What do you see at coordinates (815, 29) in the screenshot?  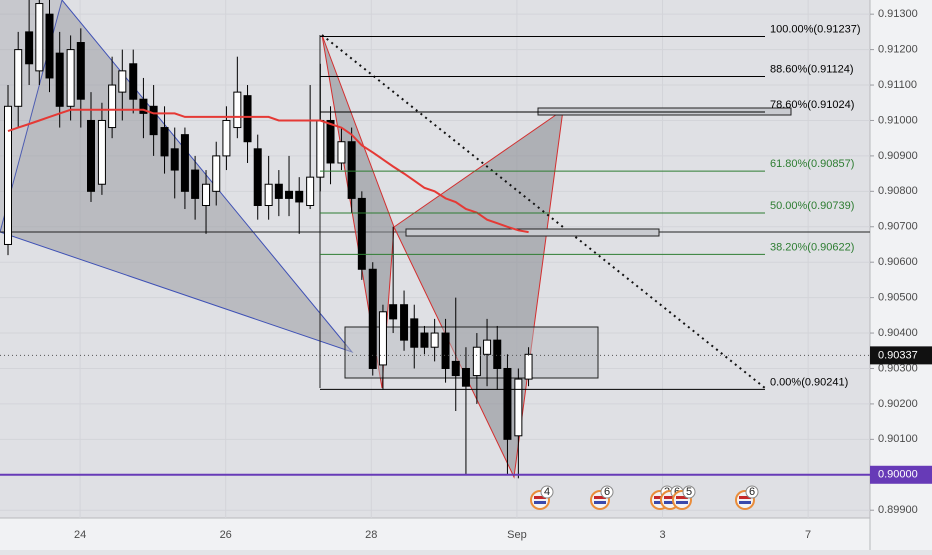 I see `fib-label: 100.00%(0.91237)` at bounding box center [815, 29].